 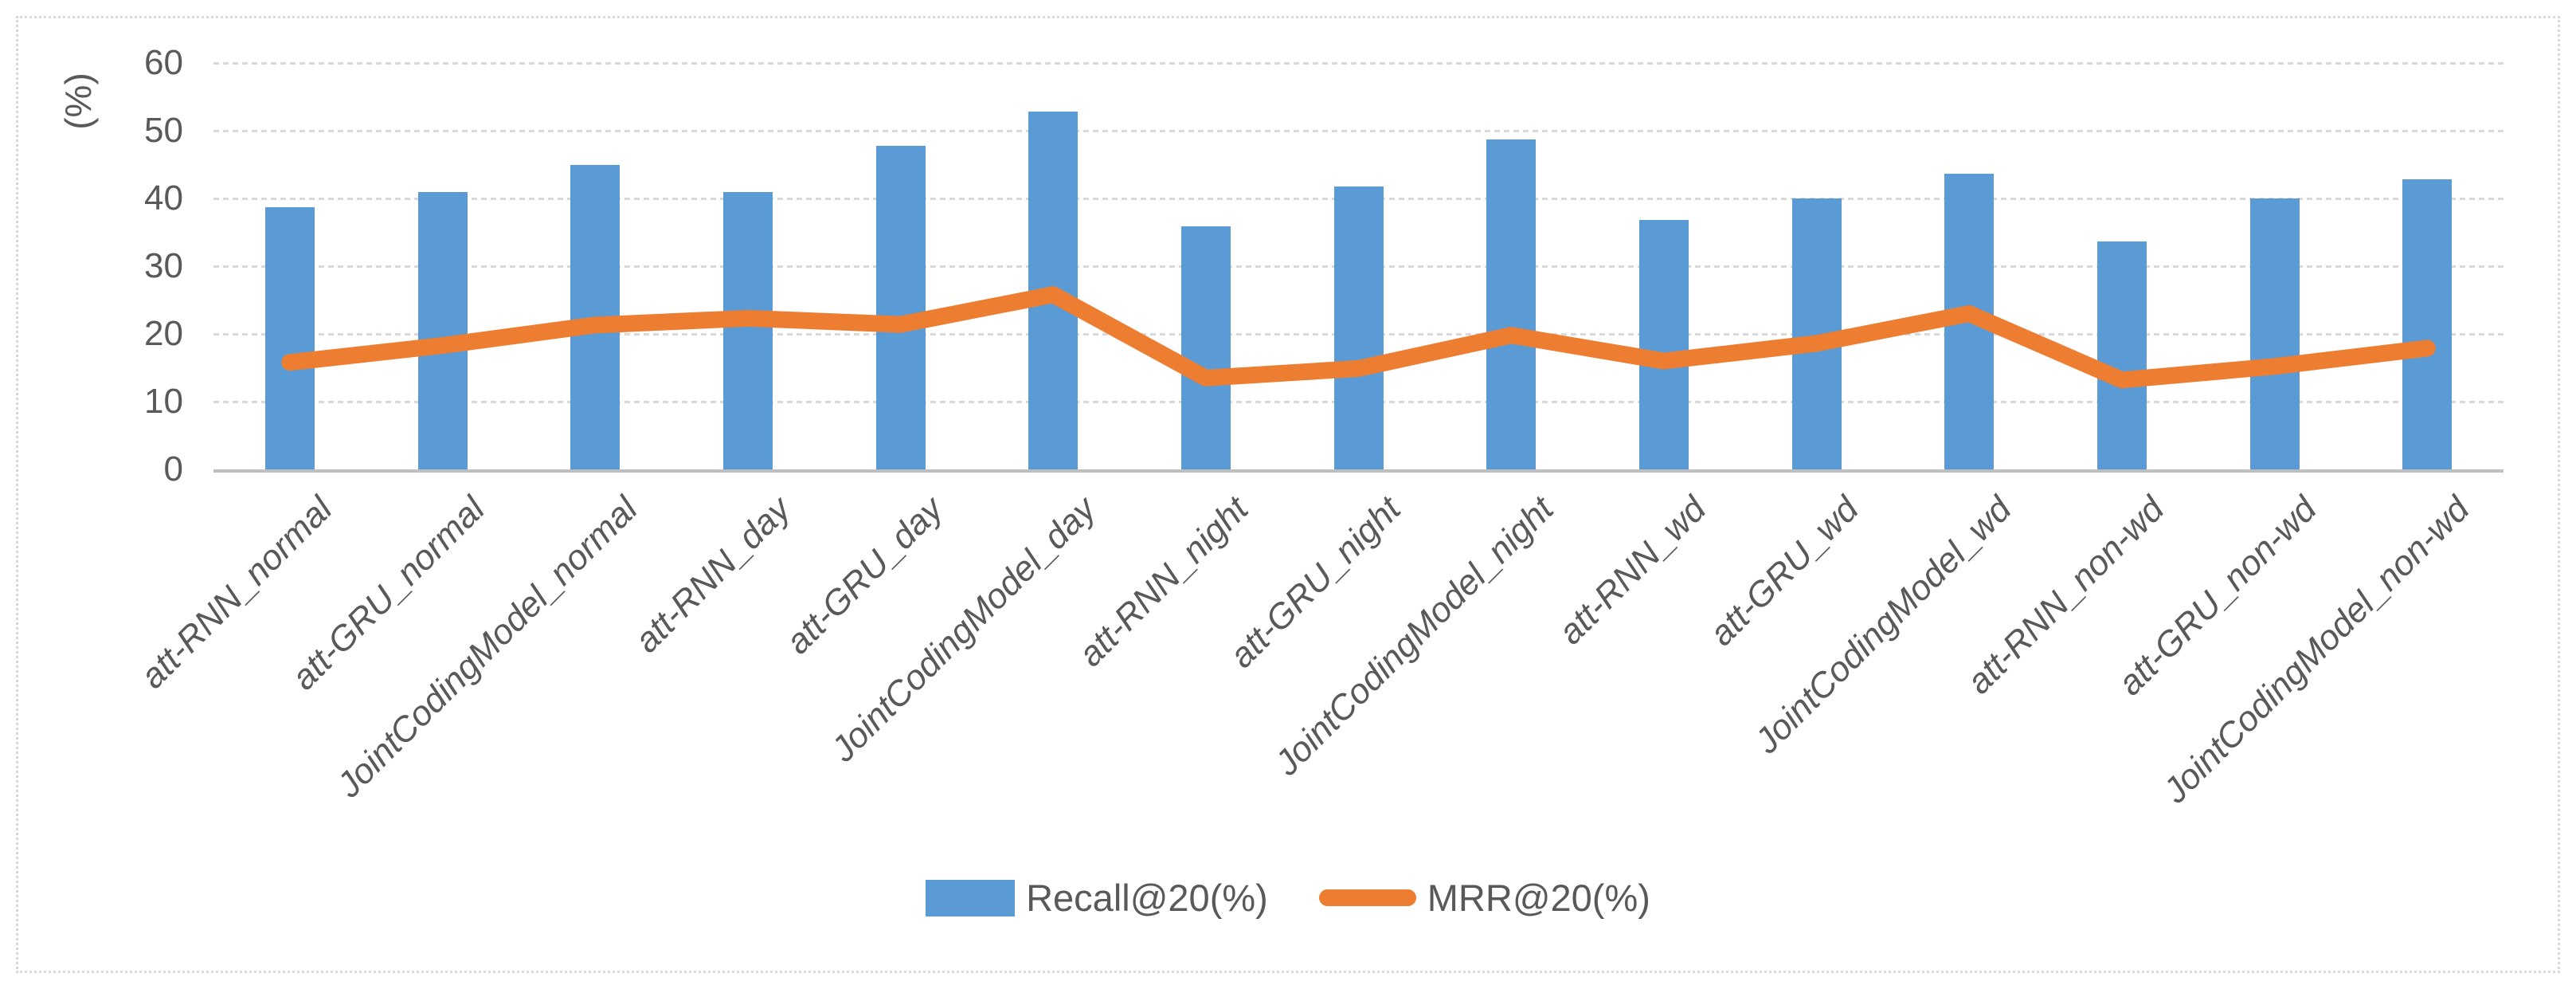 What do you see at coordinates (163, 198) in the screenshot?
I see `y-axis-tick-label: 40` at bounding box center [163, 198].